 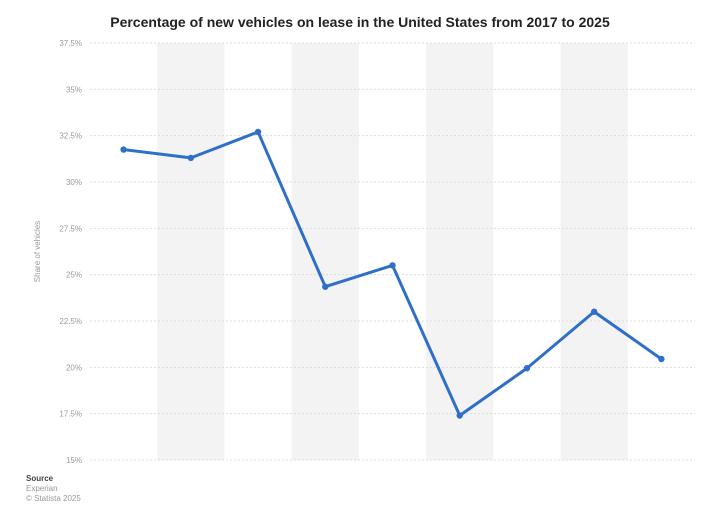 What do you see at coordinates (74, 182) in the screenshot?
I see `y-tick-label: 30%` at bounding box center [74, 182].